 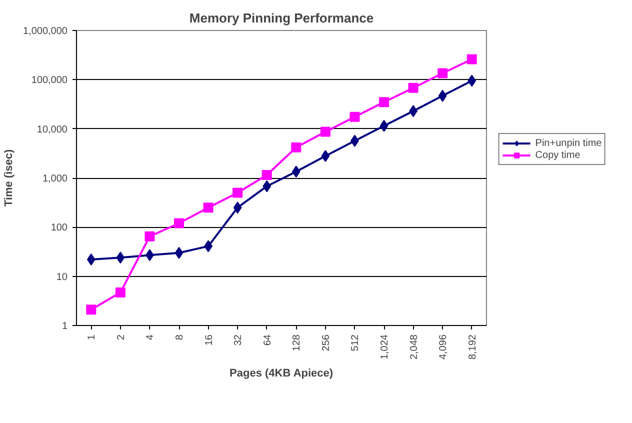 I want to click on y-tick-label: 1,000,000, so click(x=45, y=31).